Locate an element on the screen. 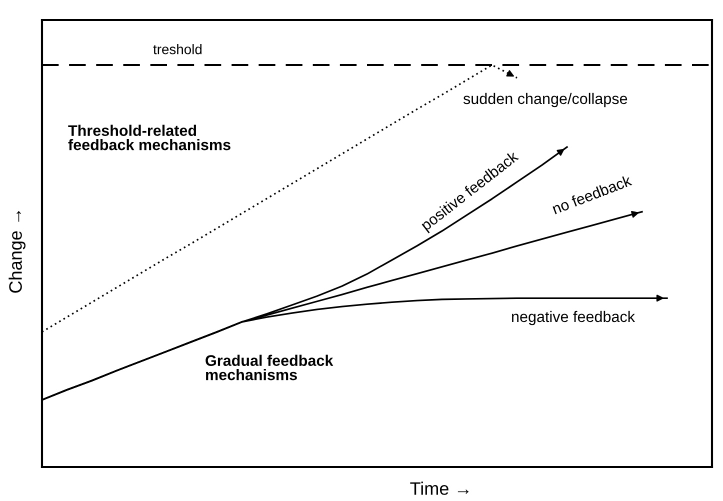 This screenshot has height=501, width=723. ref-line-label: treshold is located at coordinates (177, 49).